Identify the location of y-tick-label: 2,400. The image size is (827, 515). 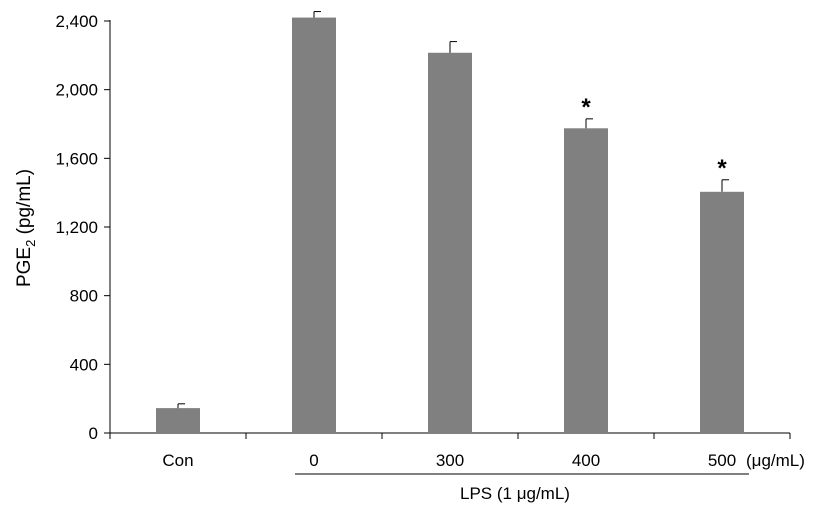
(76, 21).